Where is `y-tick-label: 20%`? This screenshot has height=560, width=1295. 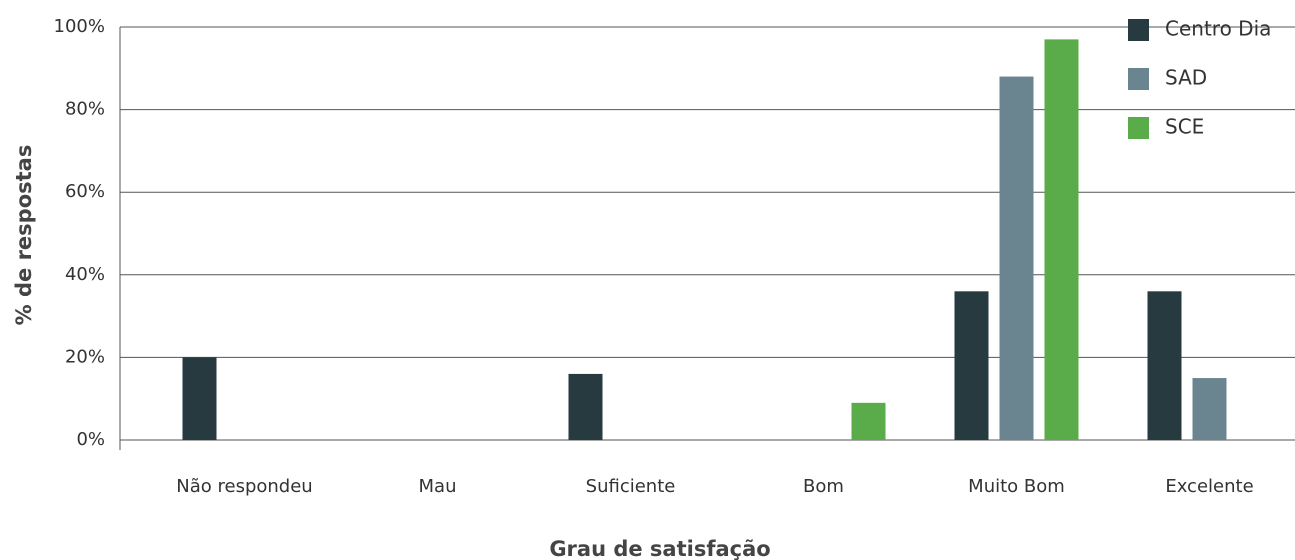
y-tick-label: 20% is located at coordinates (85, 356).